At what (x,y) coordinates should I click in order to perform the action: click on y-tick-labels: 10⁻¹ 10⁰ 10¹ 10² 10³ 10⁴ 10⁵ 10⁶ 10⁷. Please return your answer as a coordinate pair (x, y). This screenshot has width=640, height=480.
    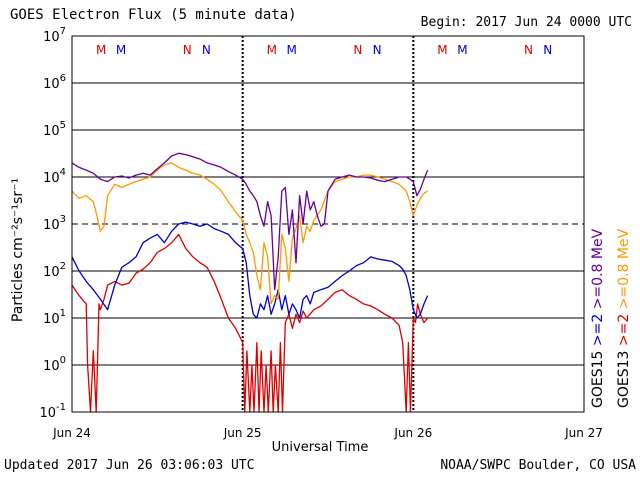
    Looking at the image, I should click on (52, 223).